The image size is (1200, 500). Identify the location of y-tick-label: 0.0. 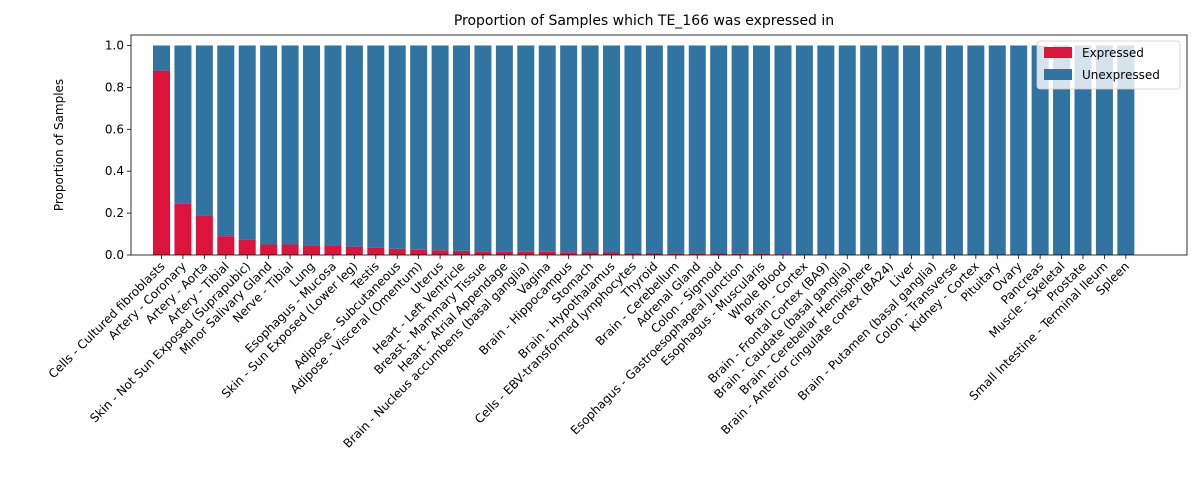
(114, 255).